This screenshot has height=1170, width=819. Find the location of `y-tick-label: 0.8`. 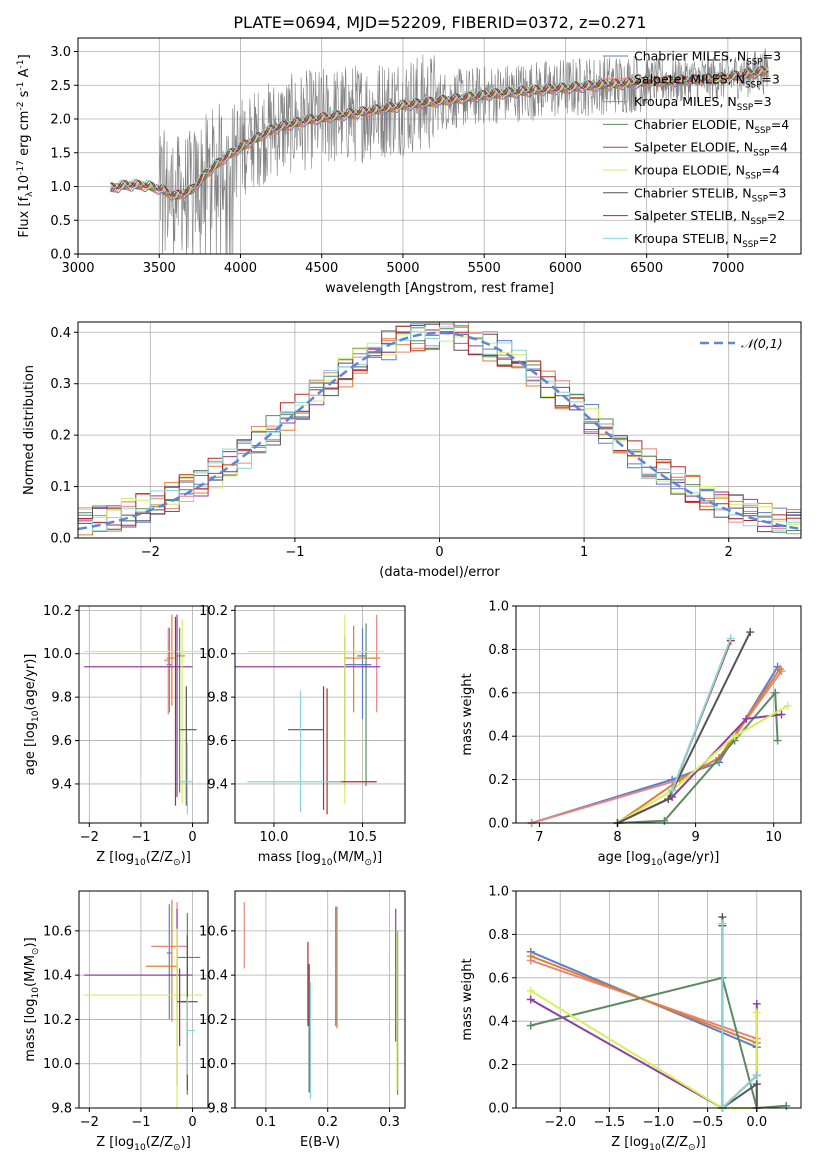

y-tick-label: 0.8 is located at coordinates (498, 650).